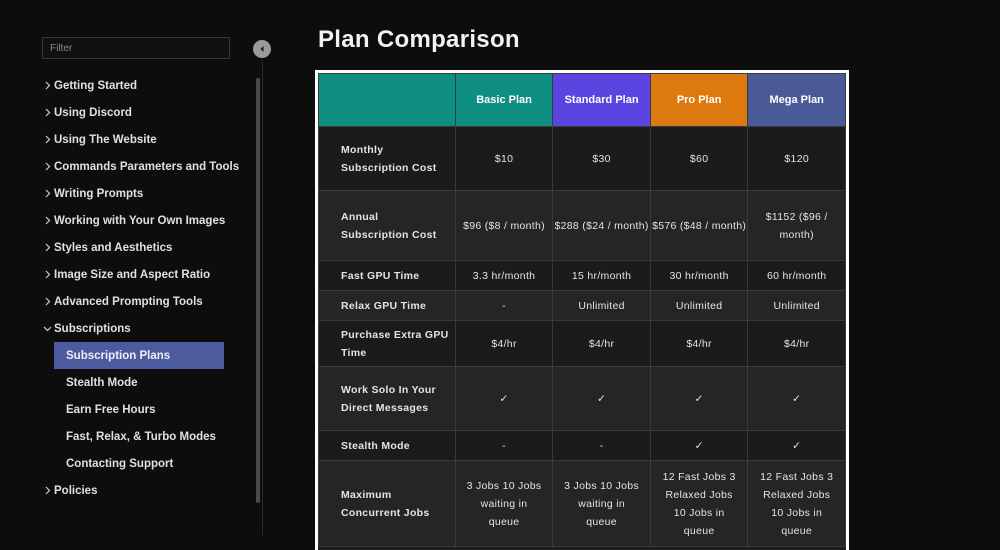  What do you see at coordinates (96, 85) in the screenshot?
I see `sidebar-item-label: Getting Started` at bounding box center [96, 85].